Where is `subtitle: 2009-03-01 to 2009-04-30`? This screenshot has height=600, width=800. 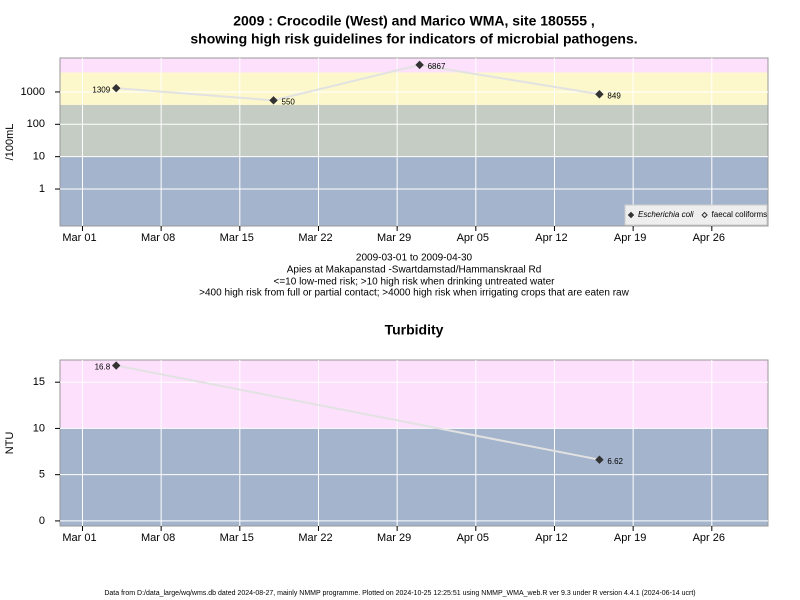 subtitle: 2009-03-01 to 2009-04-30 is located at coordinates (414, 258).